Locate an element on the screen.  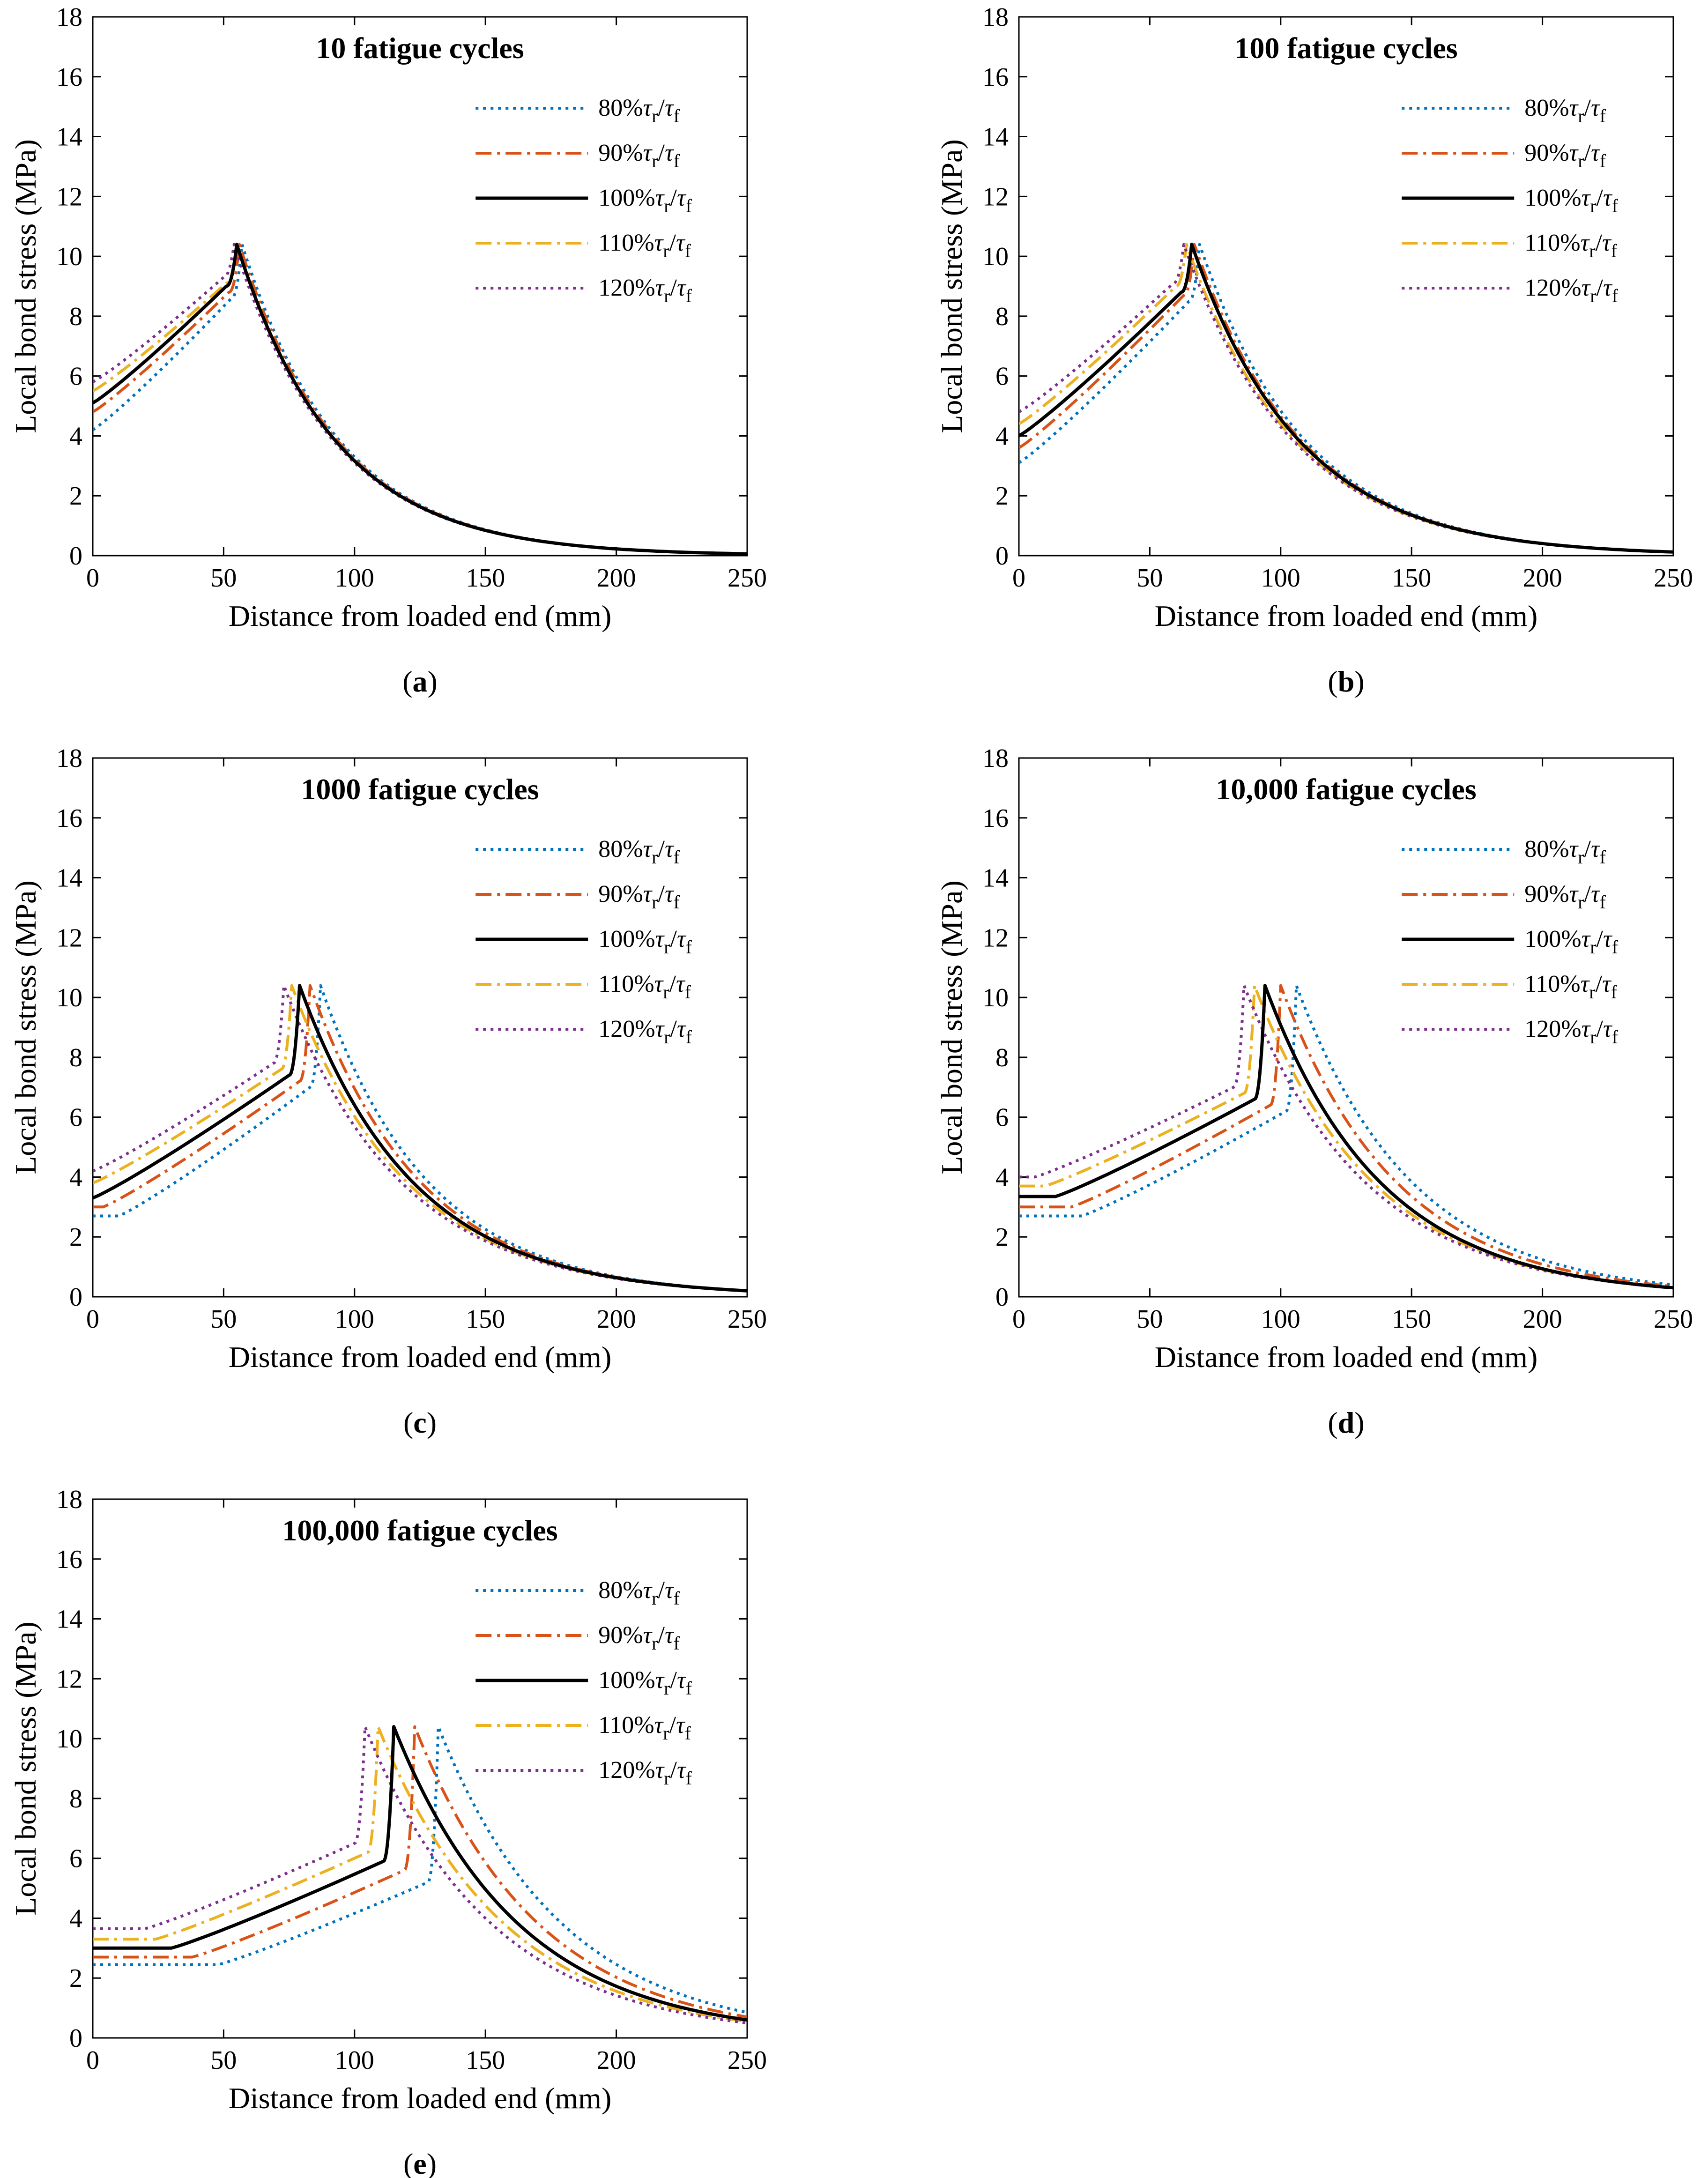
panel-caption: (c) is located at coordinates (420, 1422).